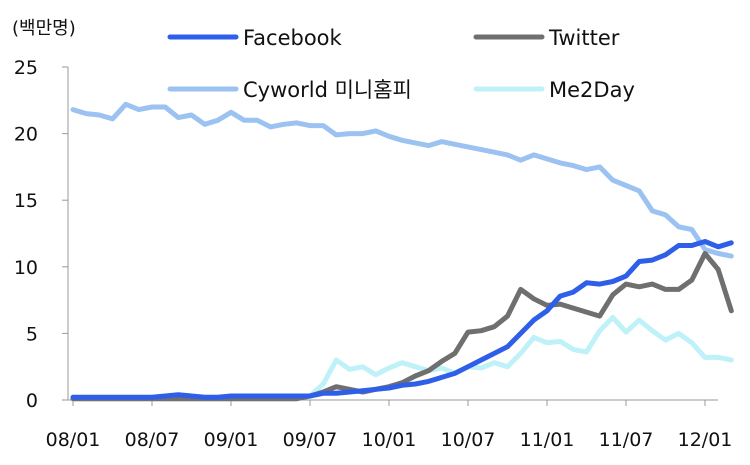 This screenshot has height=465, width=750. What do you see at coordinates (73, 440) in the screenshot?
I see `x-tick-label: 08/01` at bounding box center [73, 440].